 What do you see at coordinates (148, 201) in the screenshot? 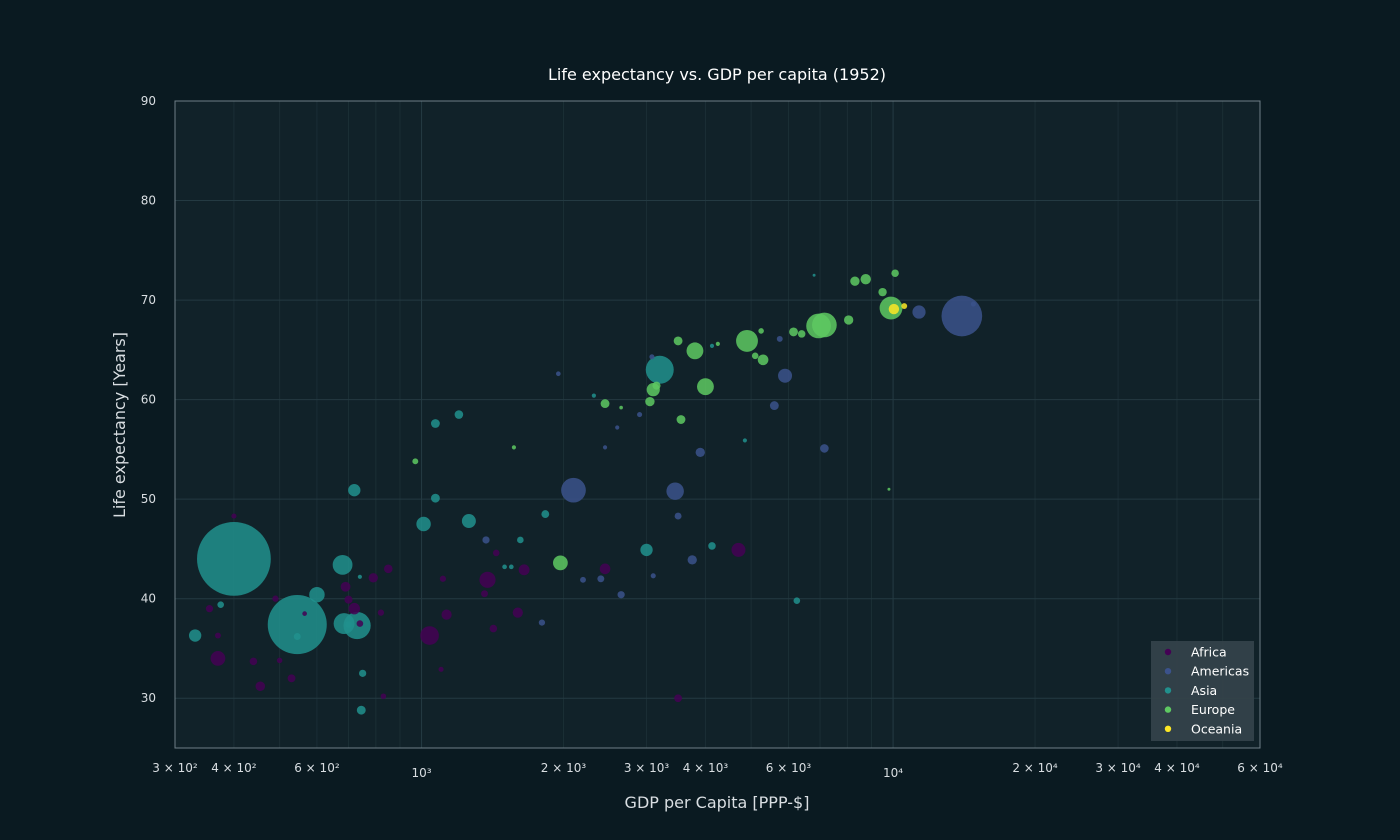
I see `y-tick-label: 80` at bounding box center [148, 201].